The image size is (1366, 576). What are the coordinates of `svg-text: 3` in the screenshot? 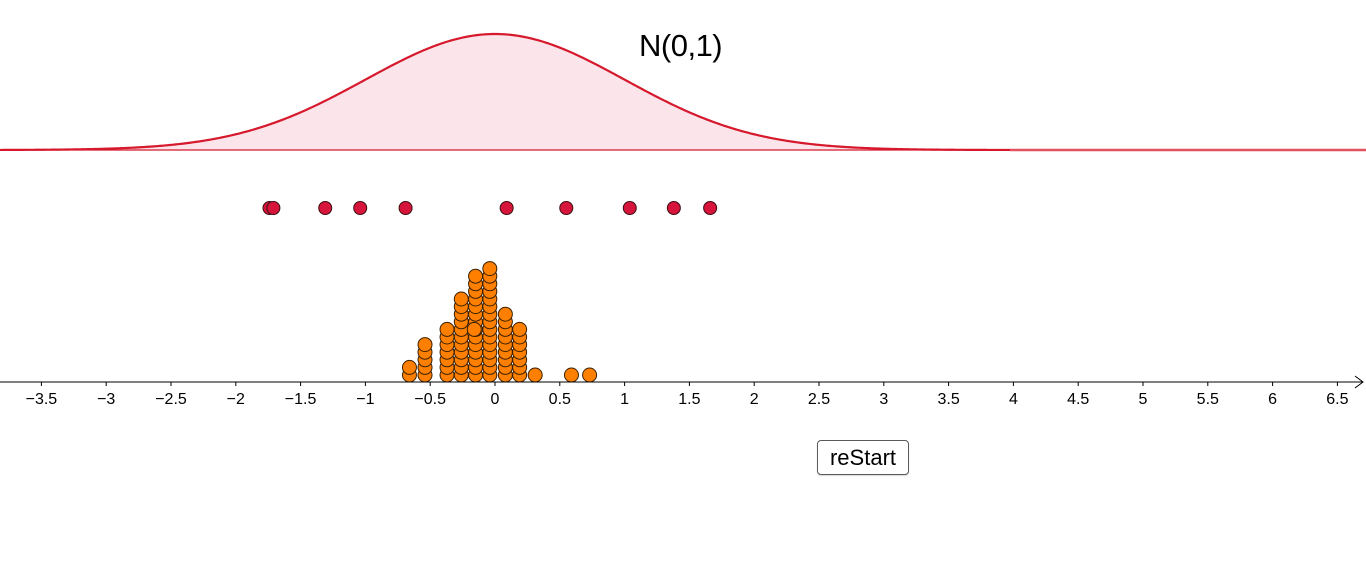 It's located at (883, 399).